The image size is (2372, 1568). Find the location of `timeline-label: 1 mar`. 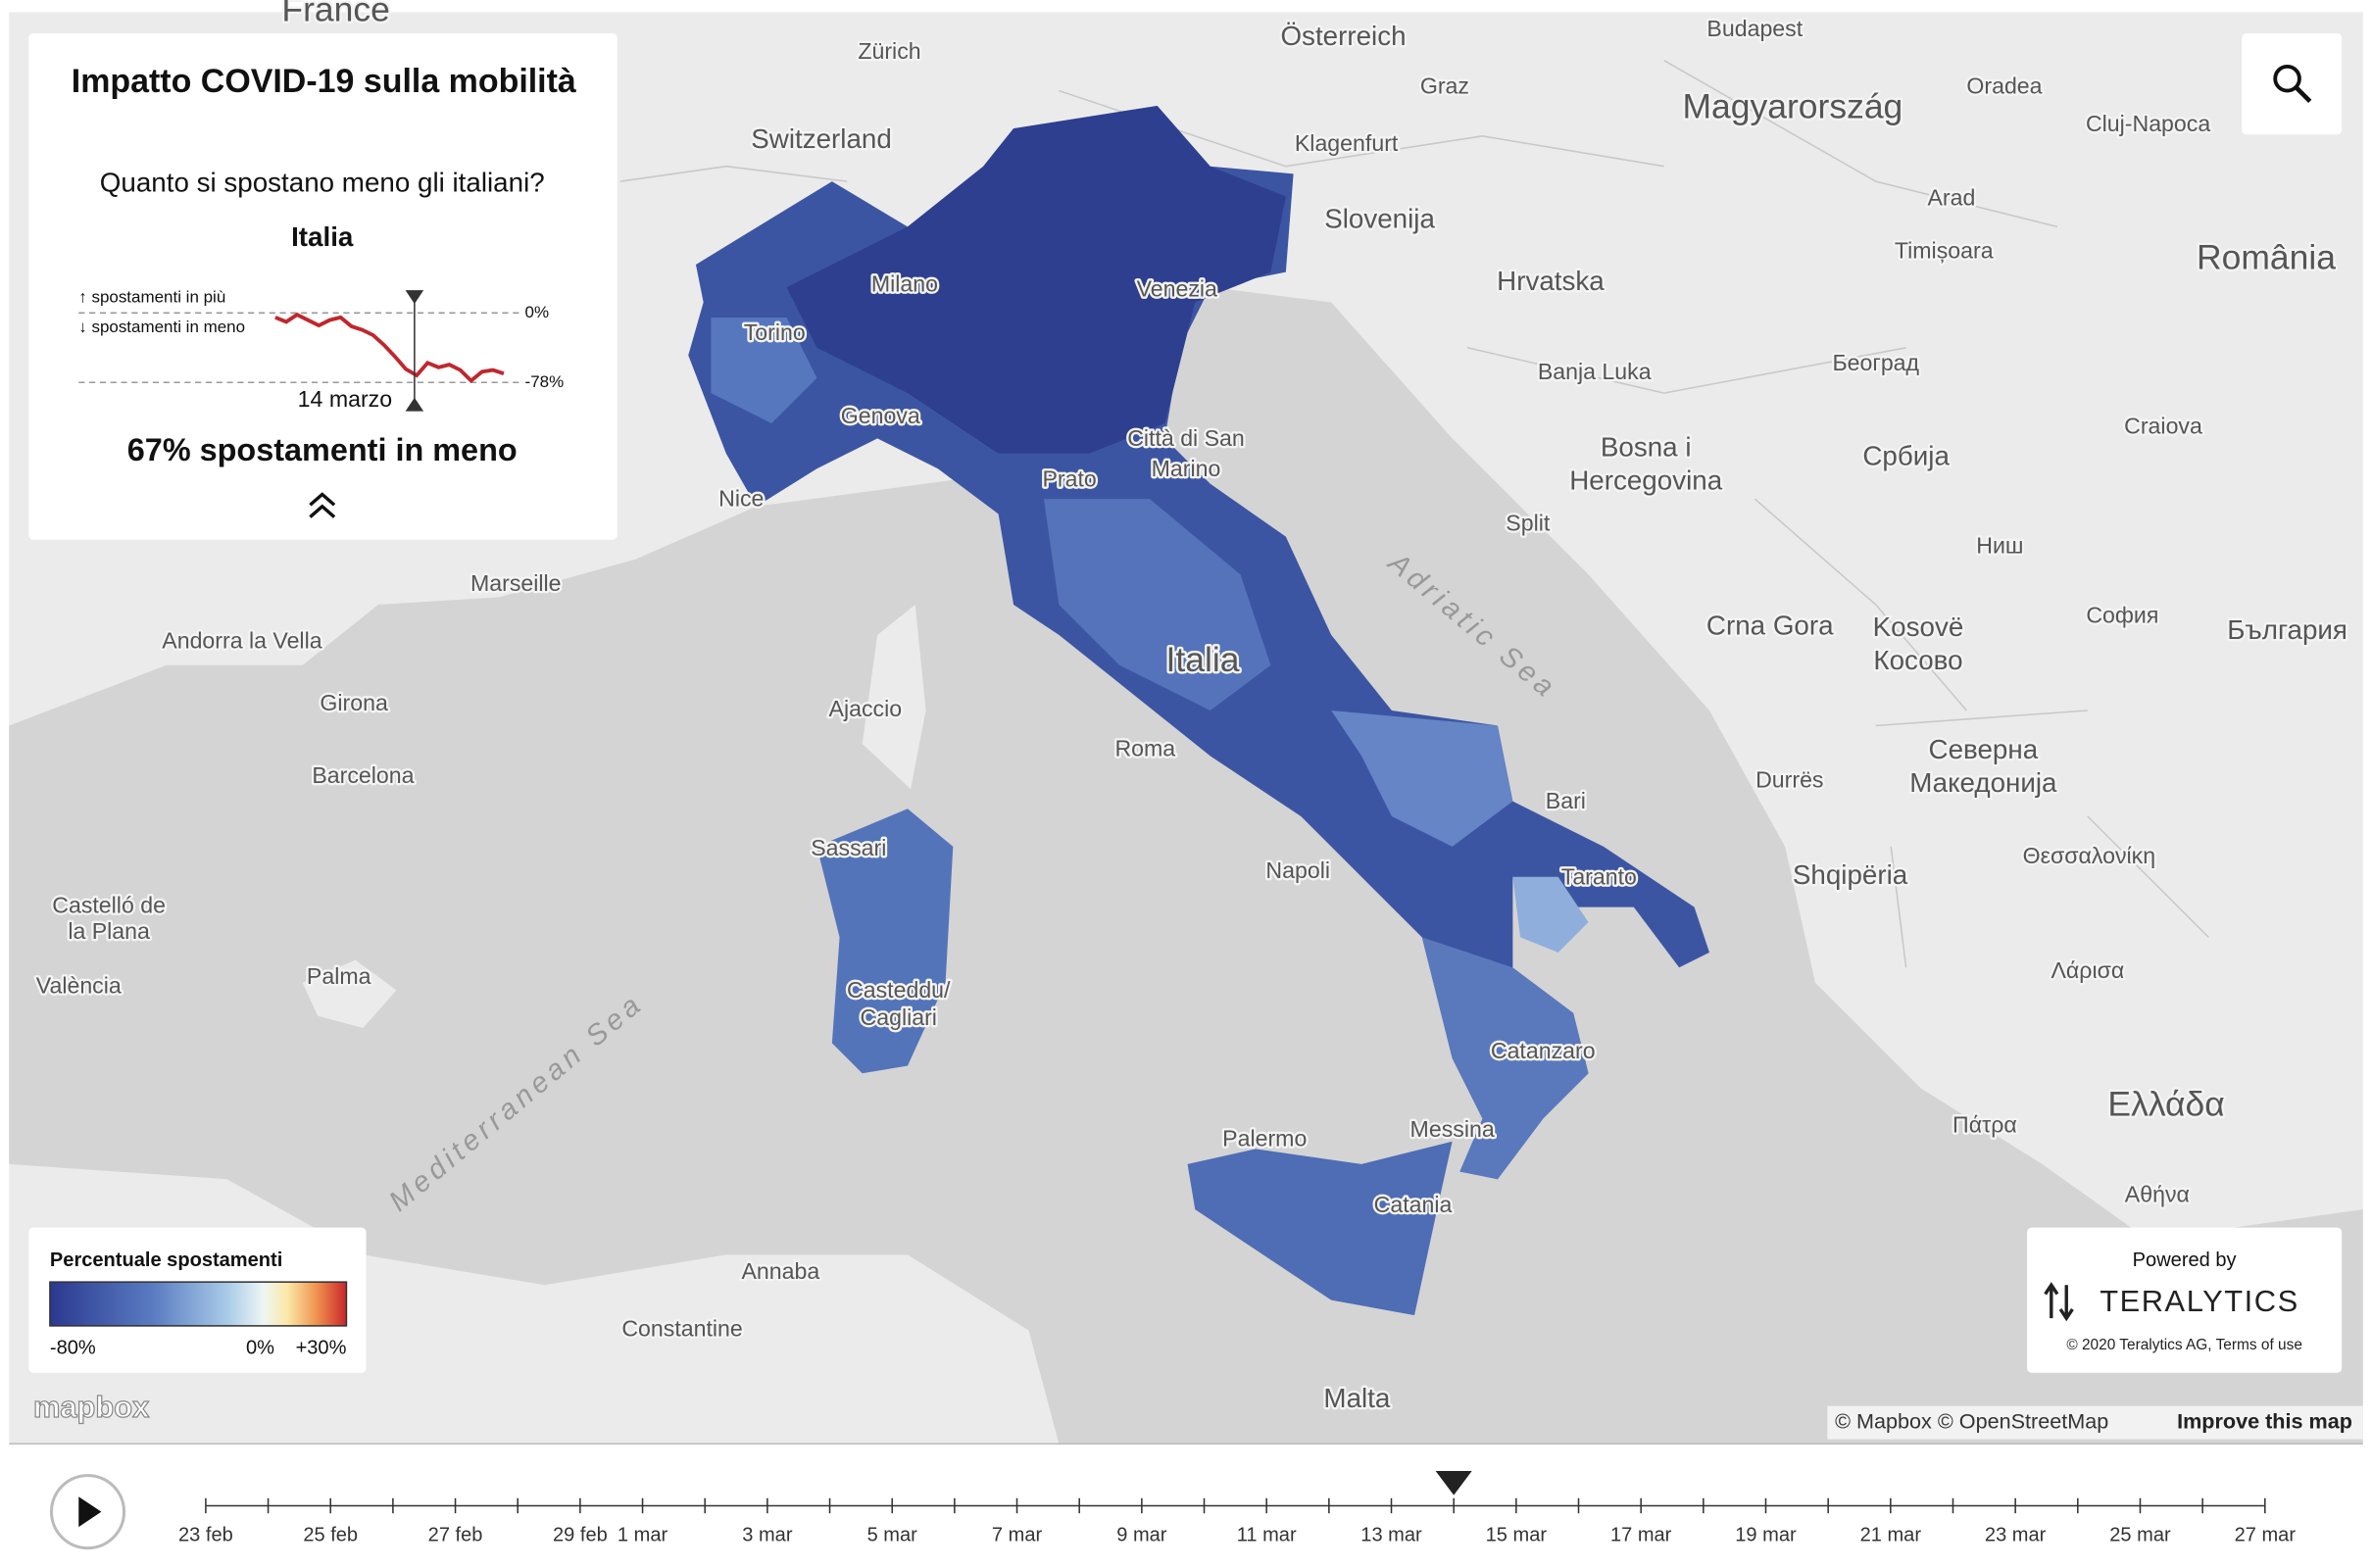

timeline-label: 1 mar is located at coordinates (643, 1535).